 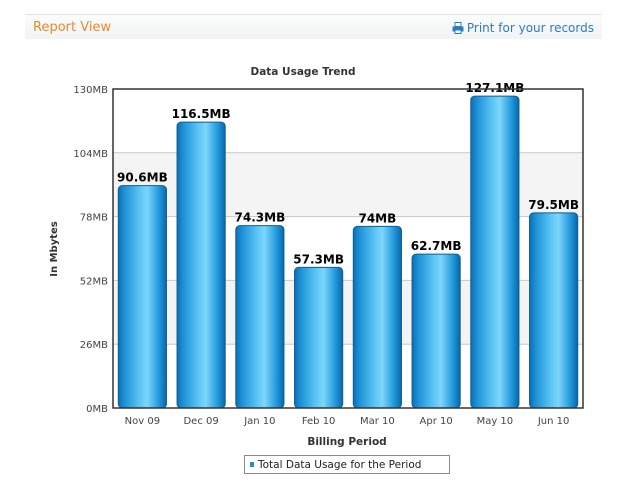 I want to click on x-axis-title: Billing Period, so click(x=346, y=442).